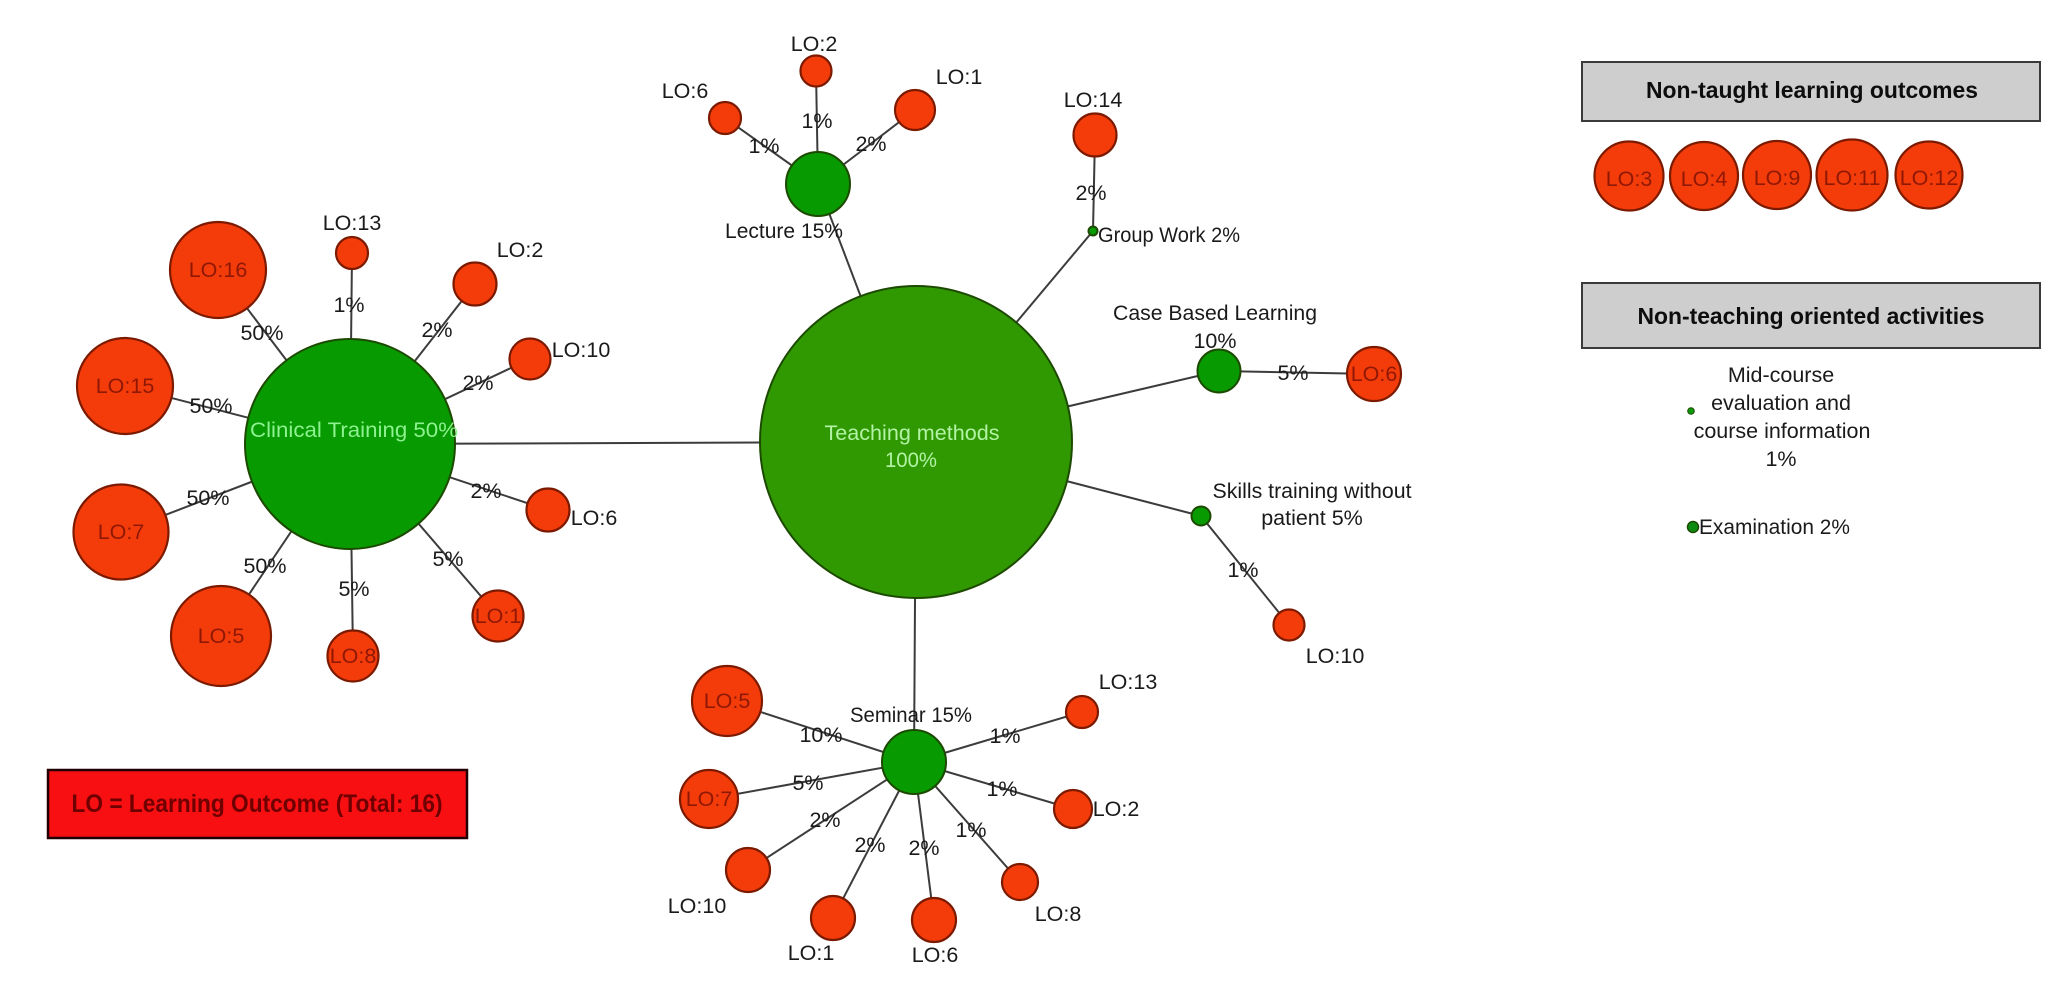  Describe the element at coordinates (911, 715) in the screenshot. I see `svg-text: Seminar 15%` at that location.